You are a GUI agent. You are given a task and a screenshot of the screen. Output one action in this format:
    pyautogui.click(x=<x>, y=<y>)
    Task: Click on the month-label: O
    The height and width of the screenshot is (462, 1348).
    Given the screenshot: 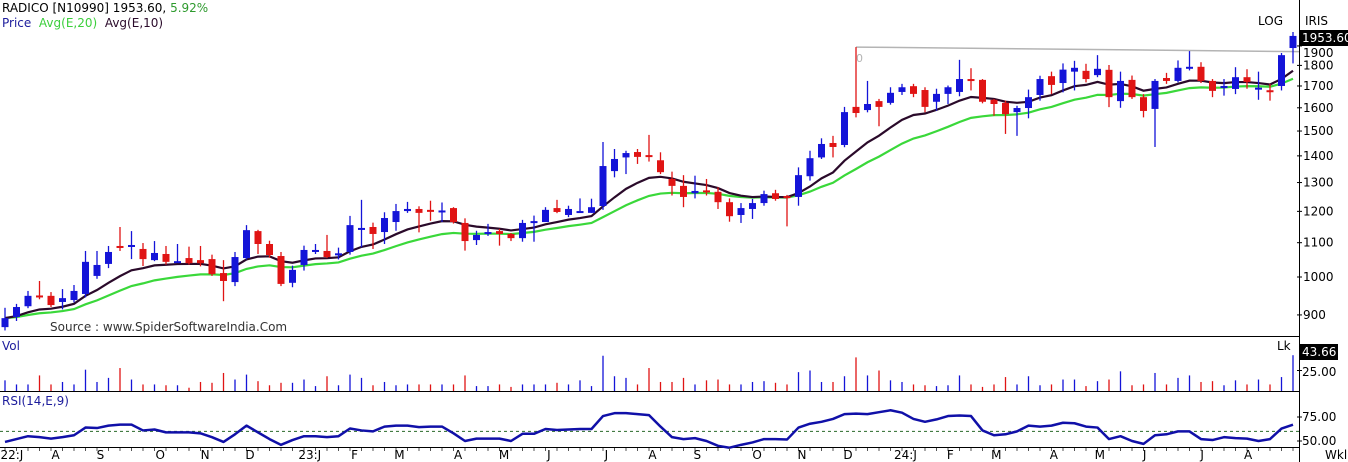 What is the action you would take?
    pyautogui.click(x=160, y=455)
    